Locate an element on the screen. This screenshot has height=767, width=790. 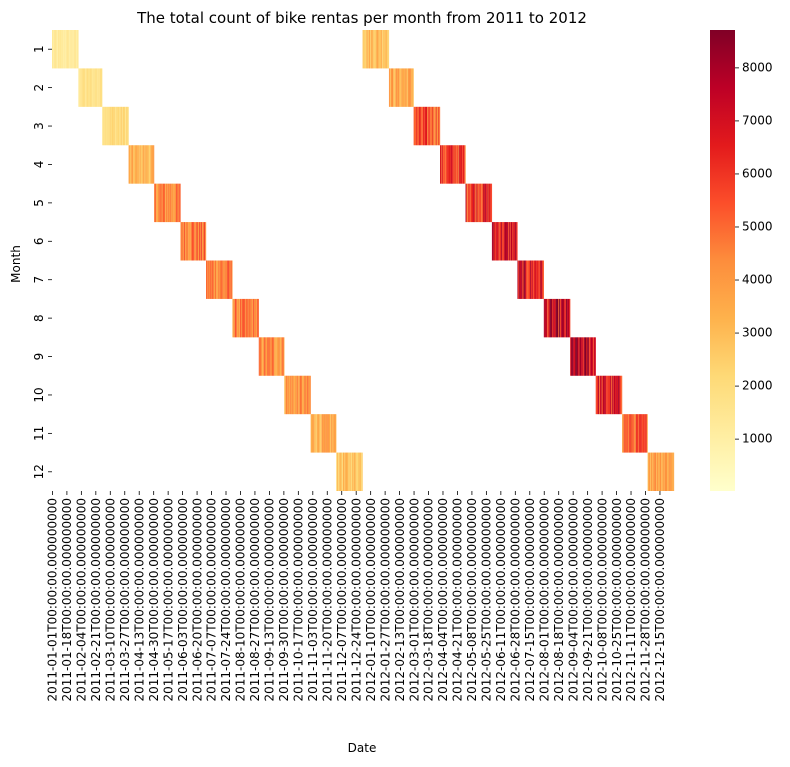
x-tick-label: 2012-08-01T00:00:00.000000000 is located at coordinates (544, 600).